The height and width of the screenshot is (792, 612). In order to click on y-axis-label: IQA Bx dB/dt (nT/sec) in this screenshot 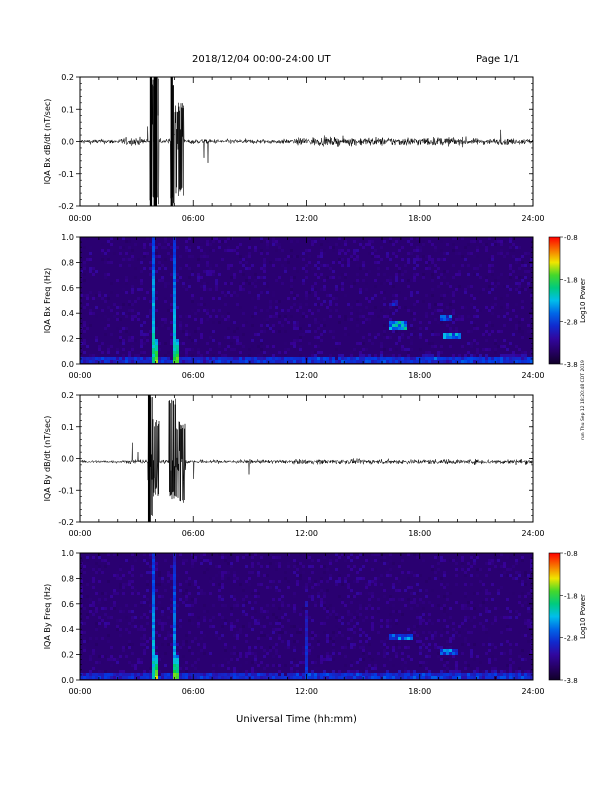, I will do `click(47, 142)`.